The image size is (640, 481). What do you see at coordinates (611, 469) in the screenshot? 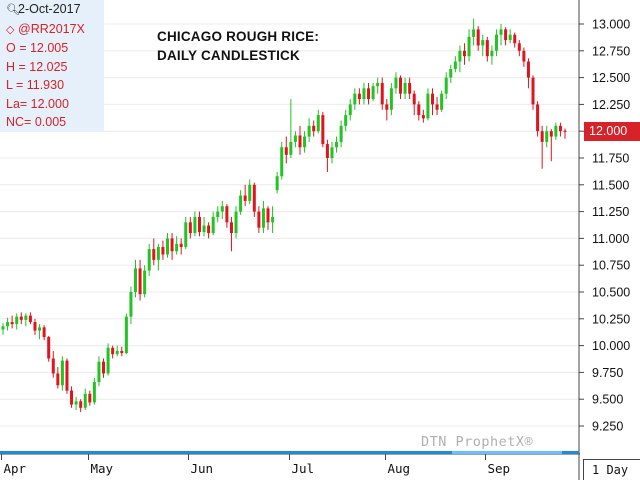
I see `period-selector: 1 Day` at bounding box center [611, 469].